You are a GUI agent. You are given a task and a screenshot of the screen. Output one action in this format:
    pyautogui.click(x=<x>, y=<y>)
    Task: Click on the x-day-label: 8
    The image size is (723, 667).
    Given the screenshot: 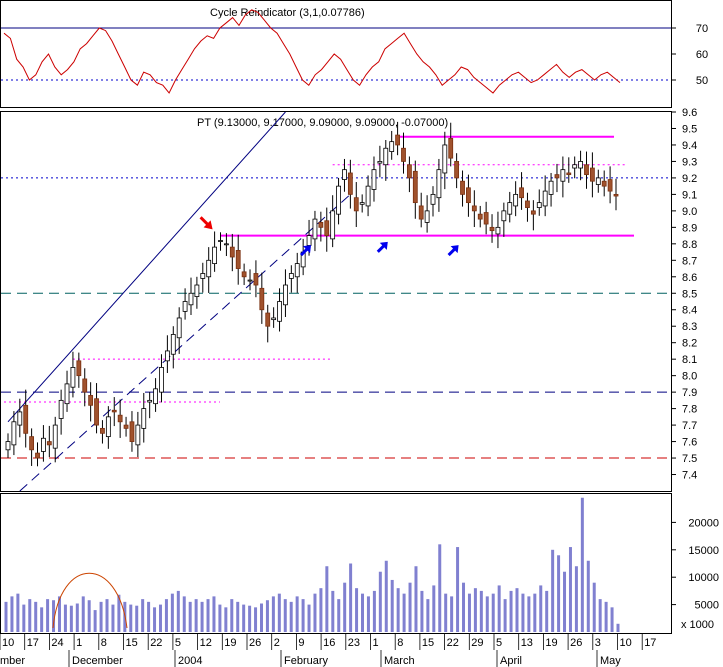 What is the action you would take?
    pyautogui.click(x=104, y=643)
    